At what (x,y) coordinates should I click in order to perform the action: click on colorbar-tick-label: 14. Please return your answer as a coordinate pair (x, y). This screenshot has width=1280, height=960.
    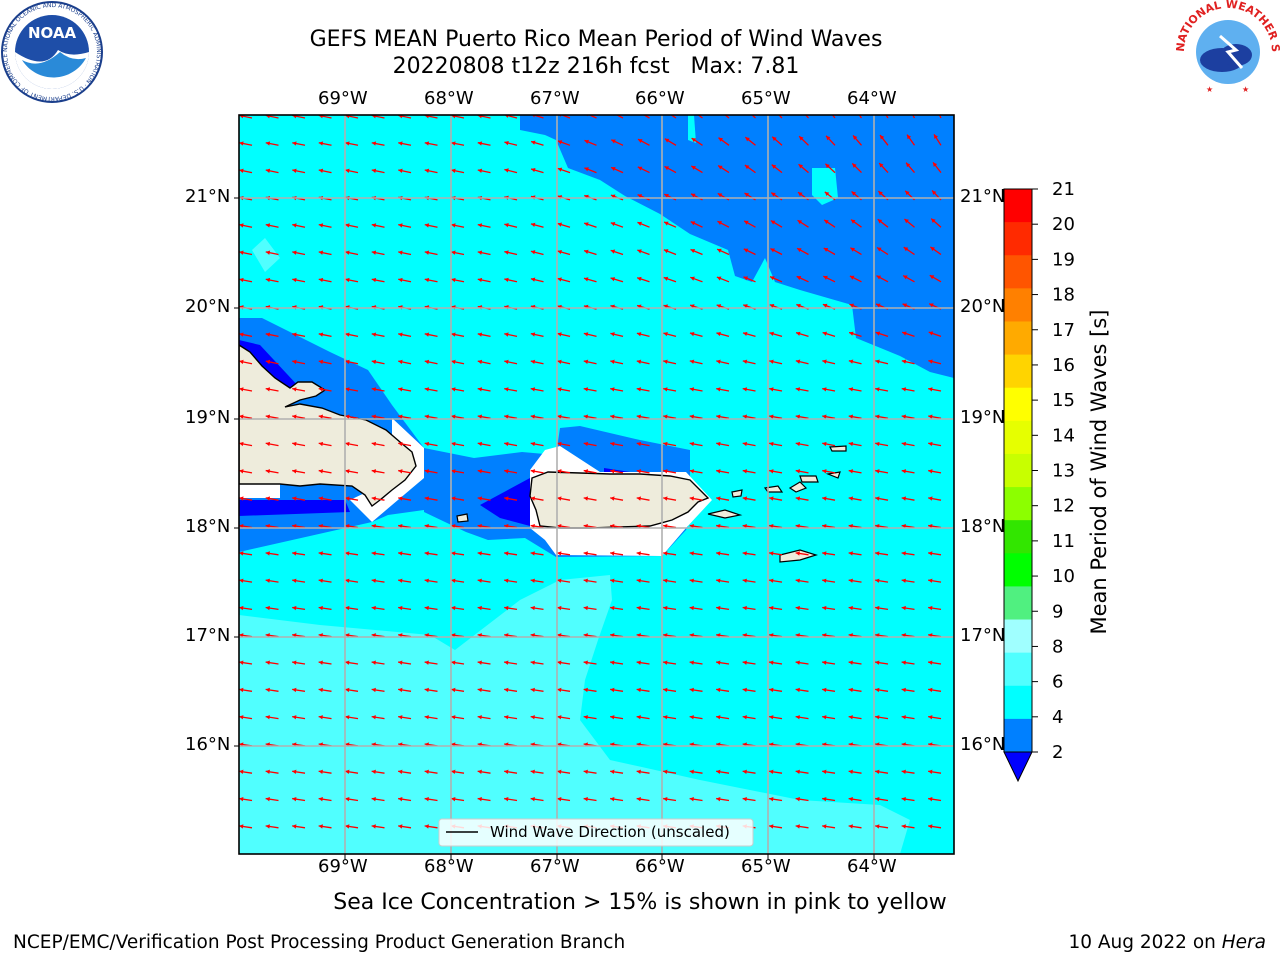
    Looking at the image, I should click on (1063, 435).